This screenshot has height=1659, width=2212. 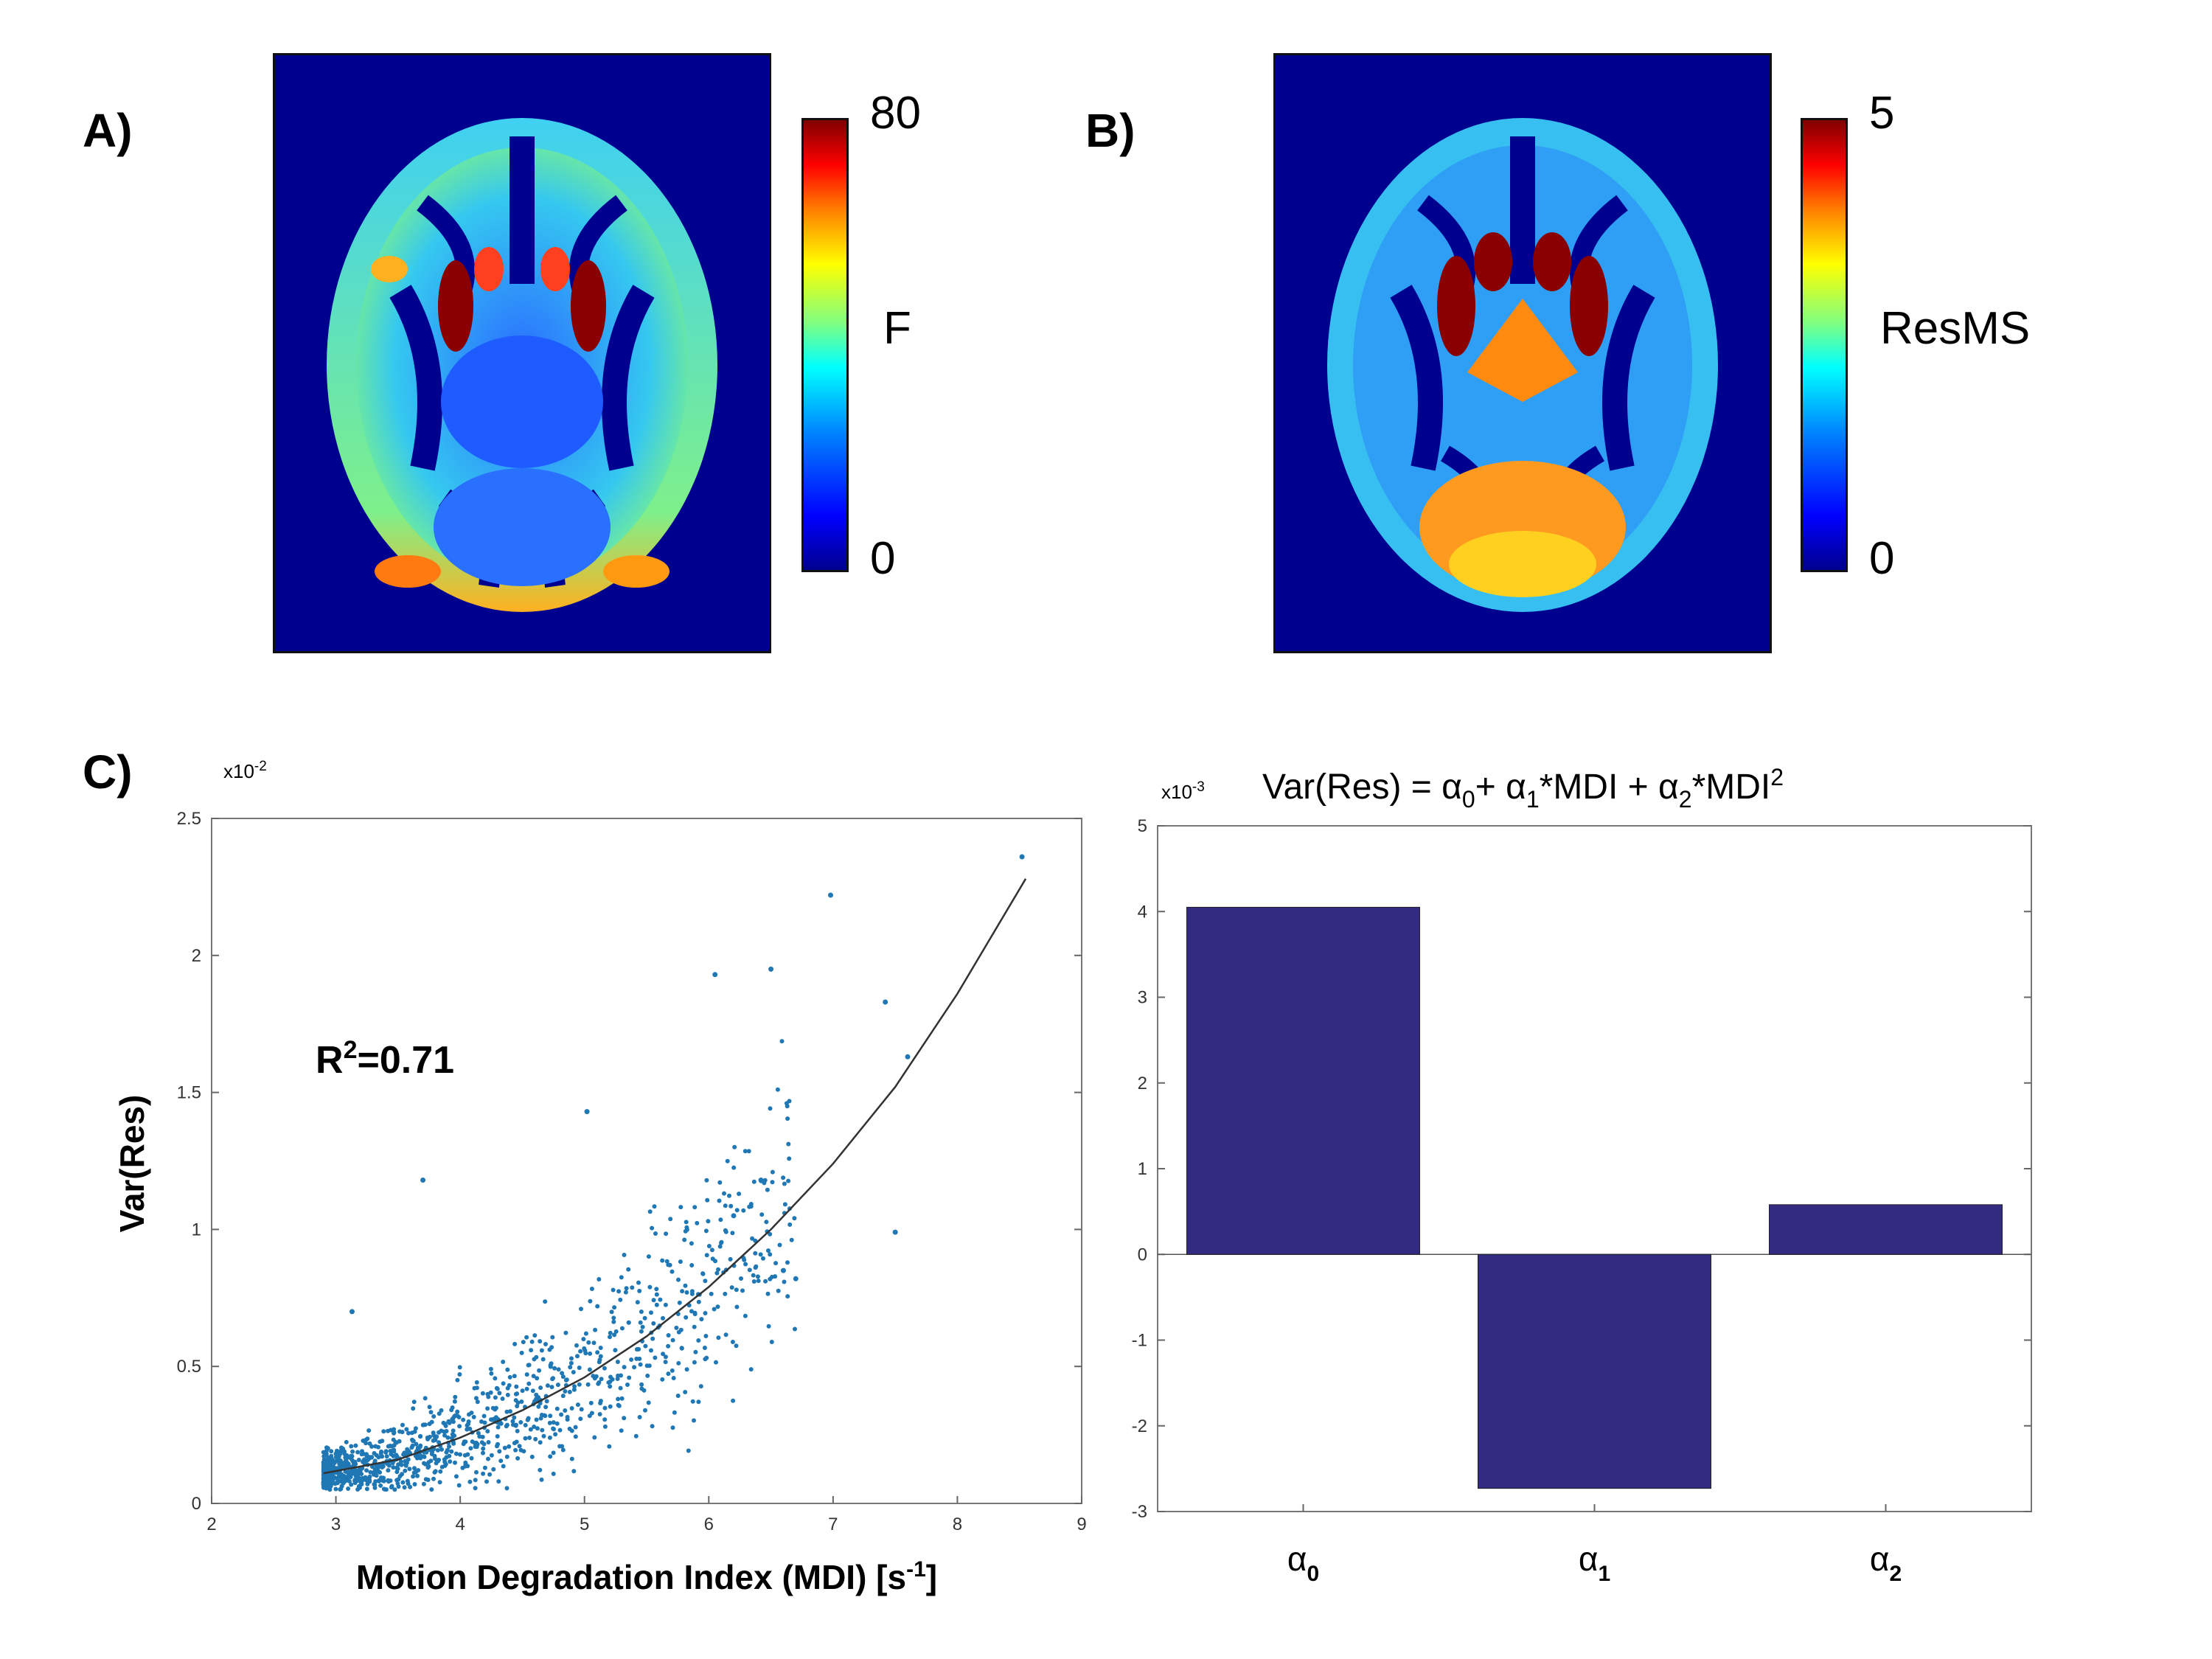 What do you see at coordinates (108, 772) in the screenshot?
I see `panel-c-label: C)` at bounding box center [108, 772].